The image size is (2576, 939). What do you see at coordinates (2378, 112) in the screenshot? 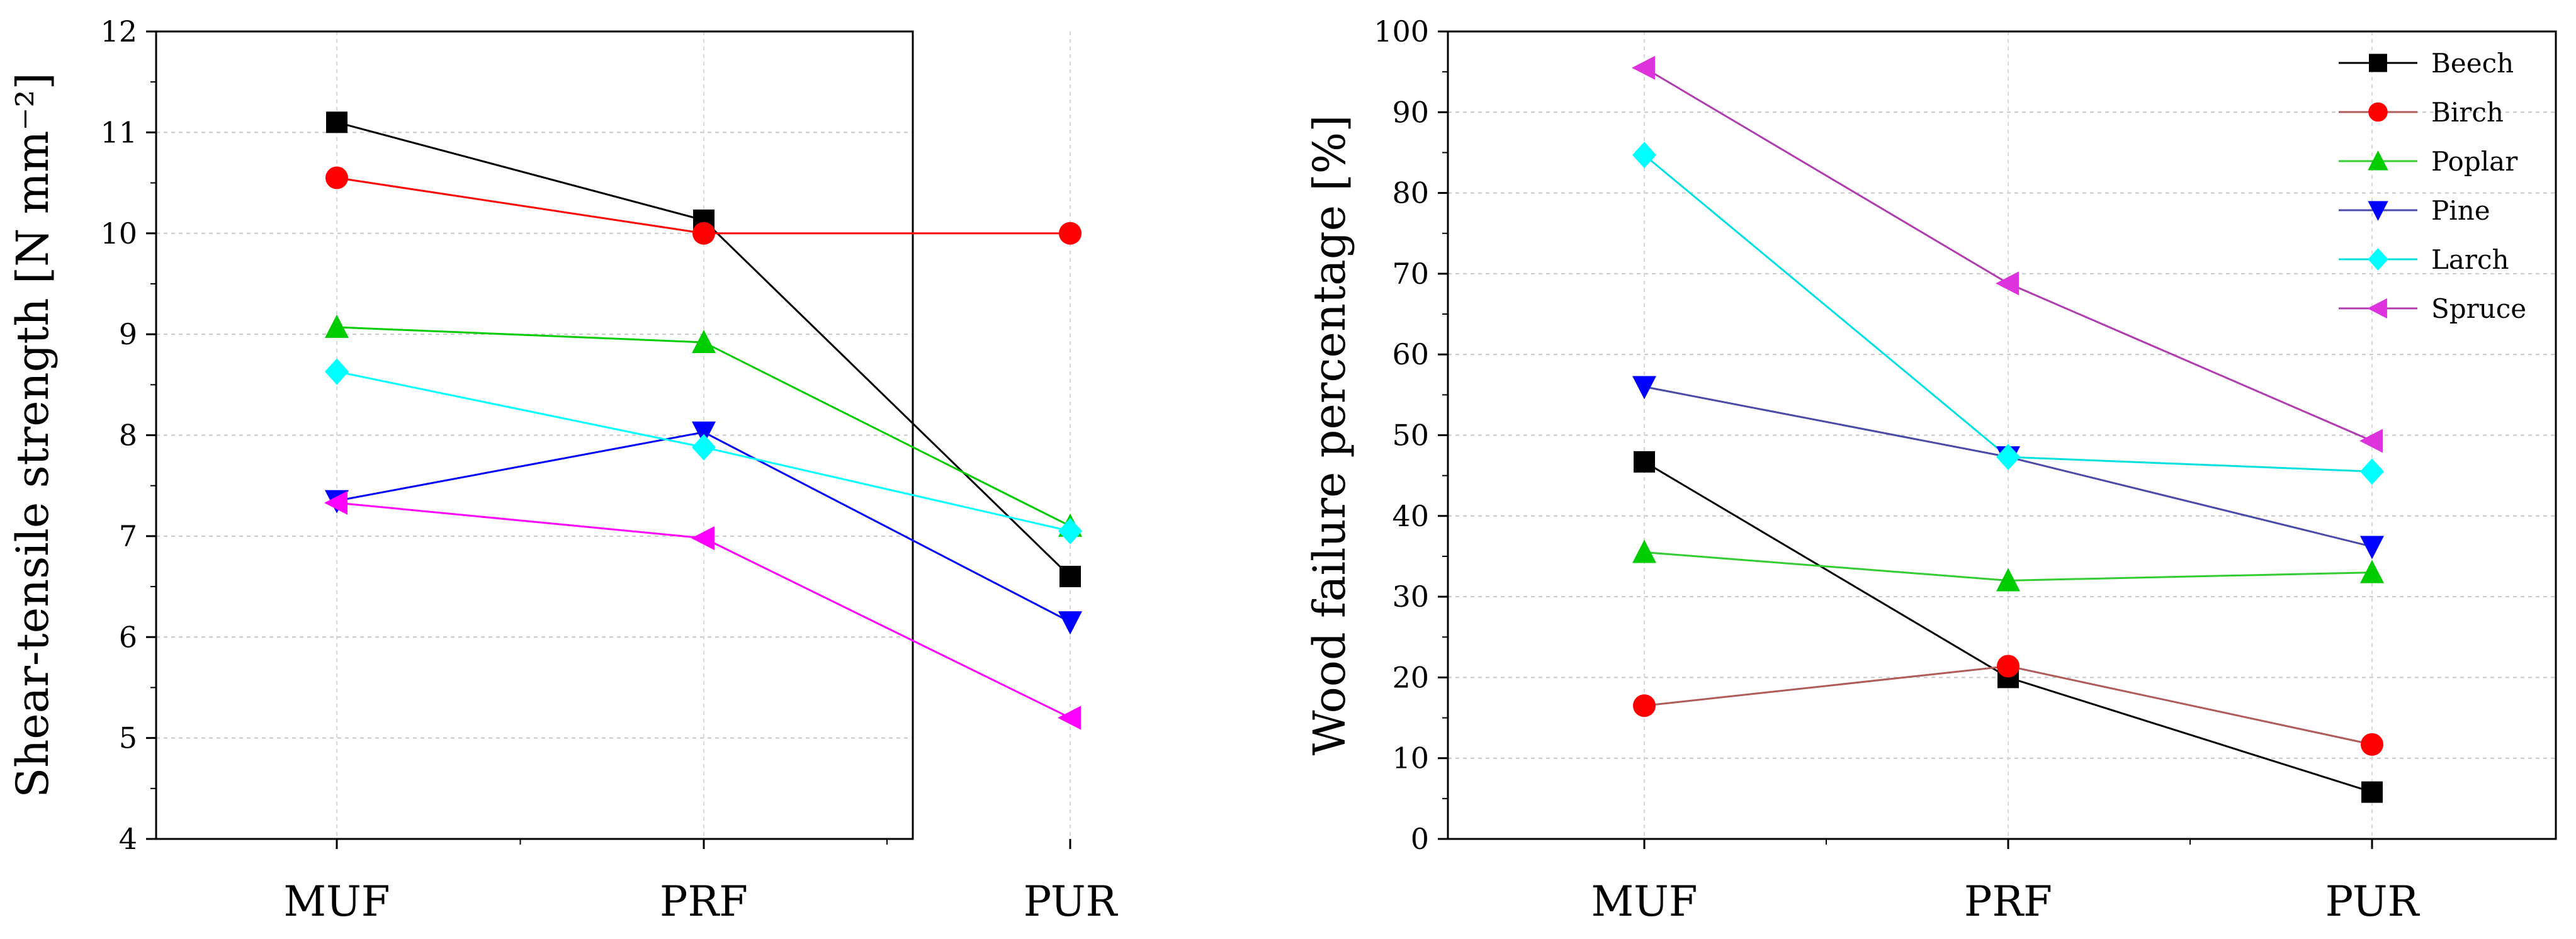
I see `legend-marker-birch` at bounding box center [2378, 112].